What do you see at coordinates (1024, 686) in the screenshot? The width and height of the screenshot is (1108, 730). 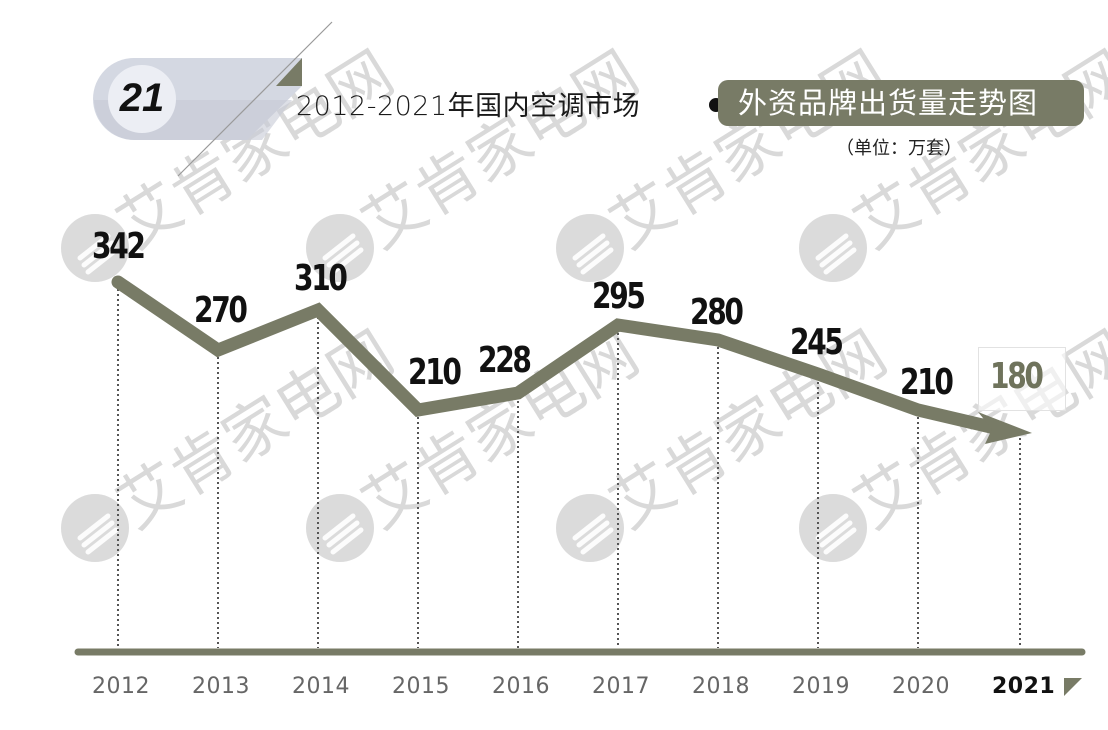 I see `x-tick-2021: 2021` at bounding box center [1024, 686].